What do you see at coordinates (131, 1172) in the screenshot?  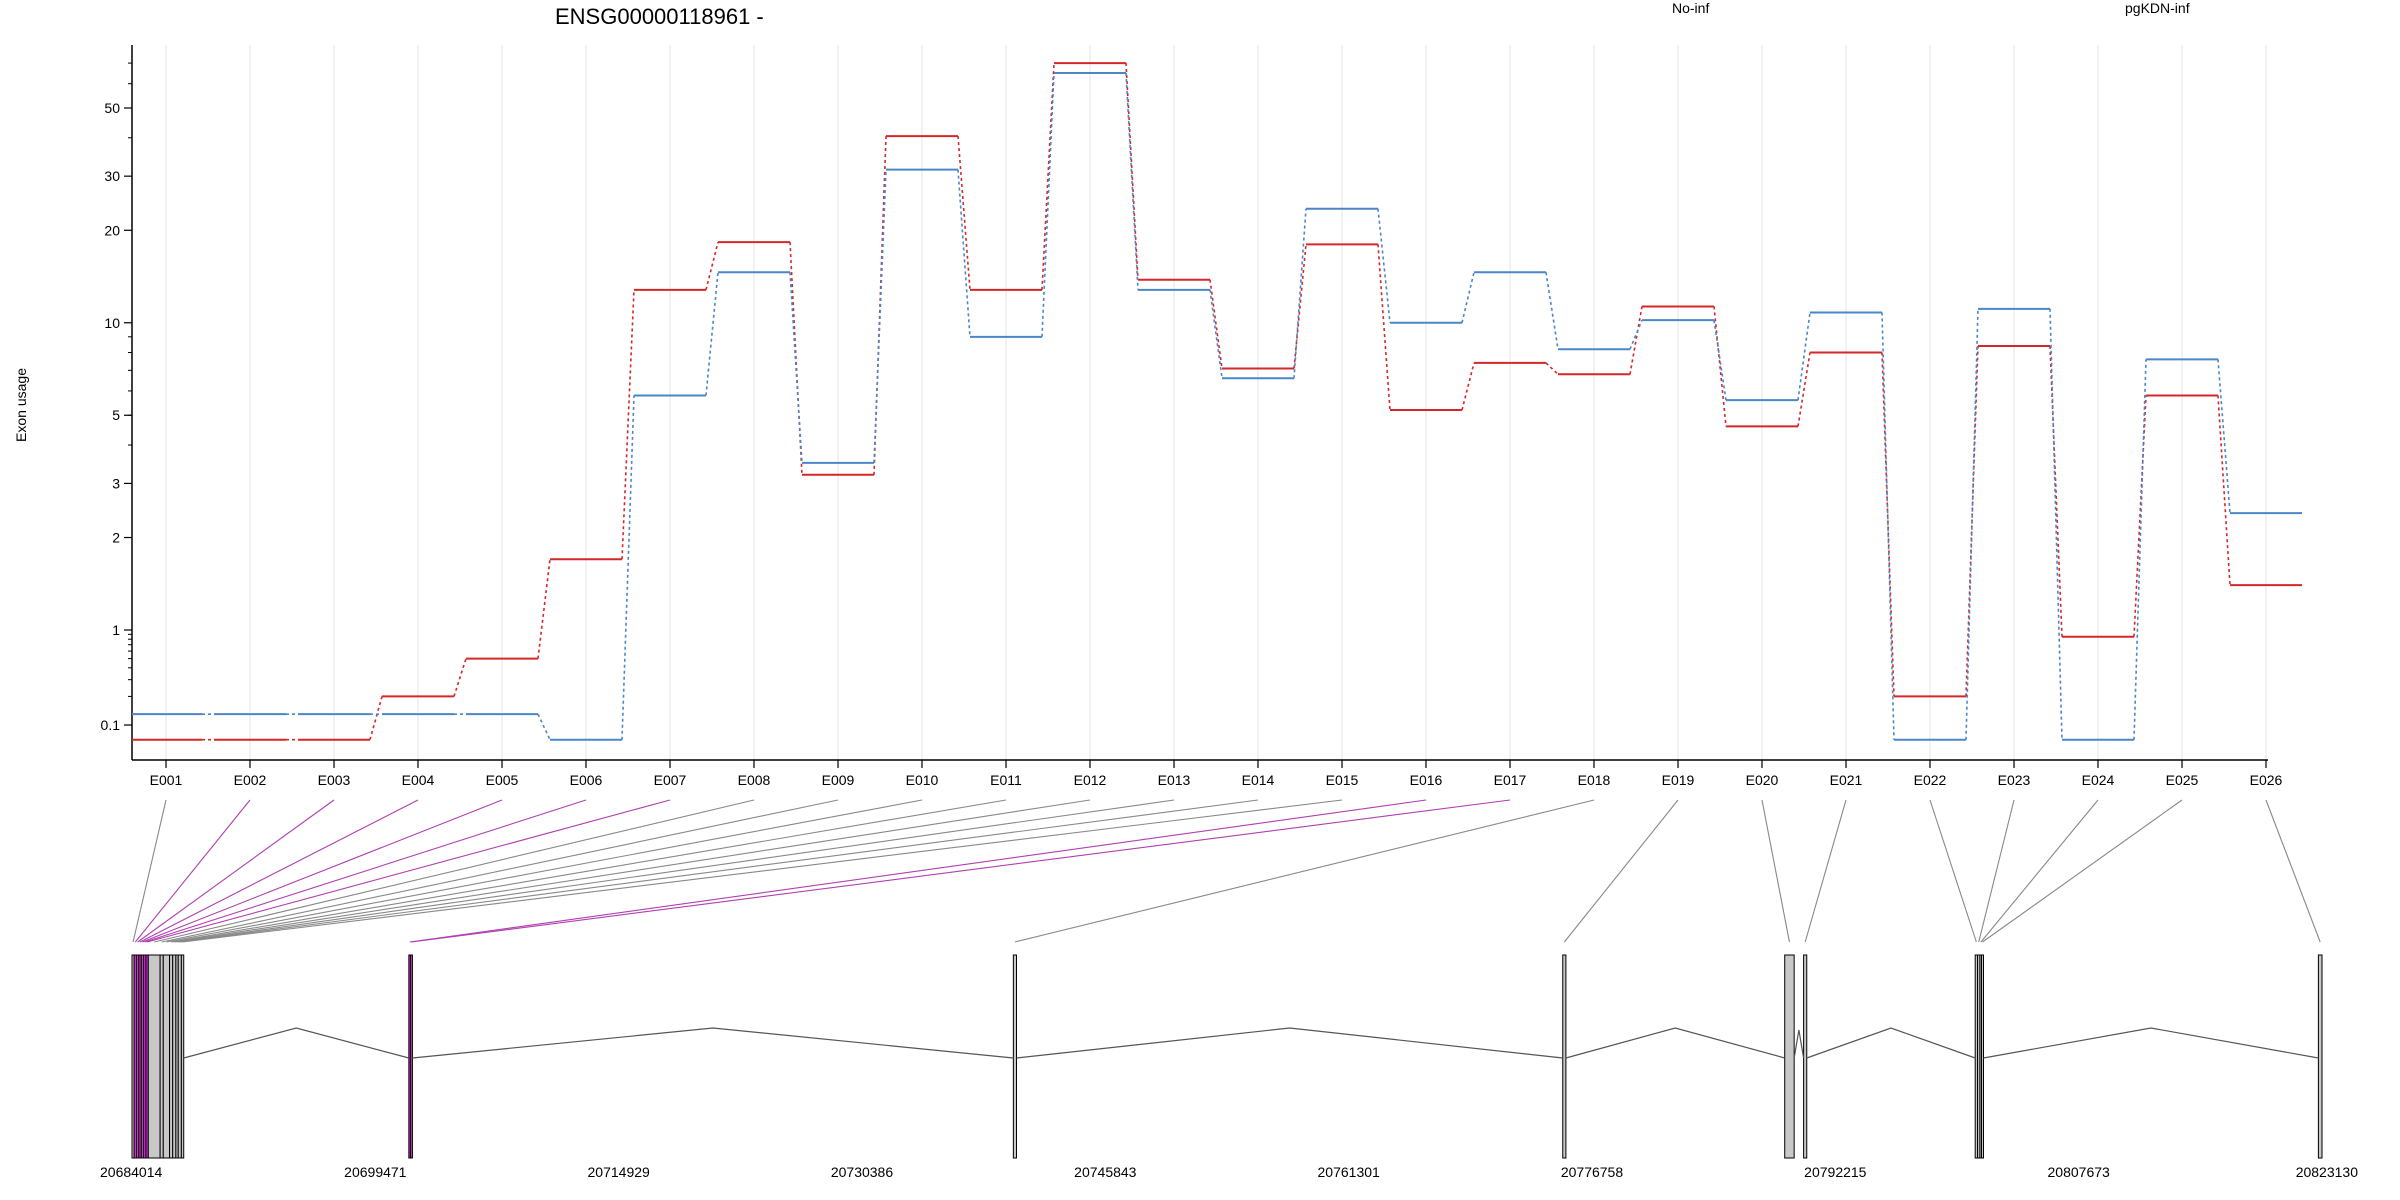 I see `coordinate-label: 20684014` at bounding box center [131, 1172].